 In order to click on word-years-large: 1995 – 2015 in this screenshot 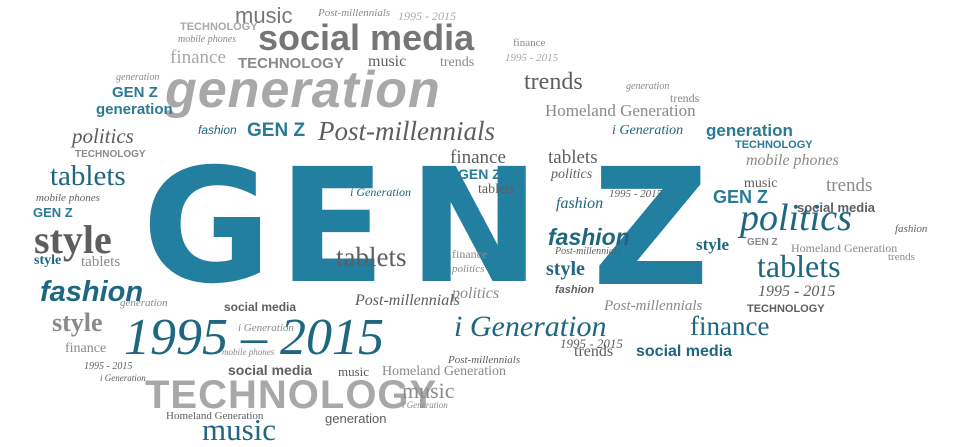, I will do `click(254, 337)`.